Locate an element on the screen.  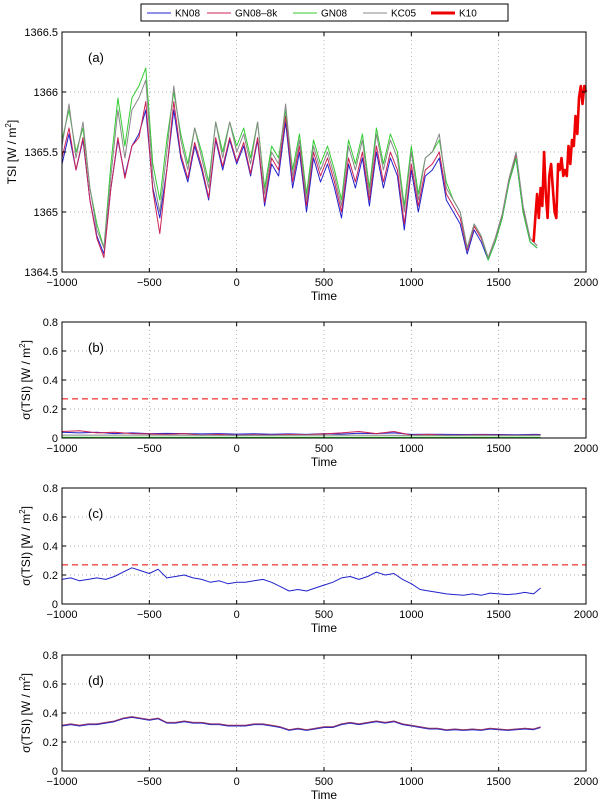
y-tick-label: 1364.5 is located at coordinates (41, 273).